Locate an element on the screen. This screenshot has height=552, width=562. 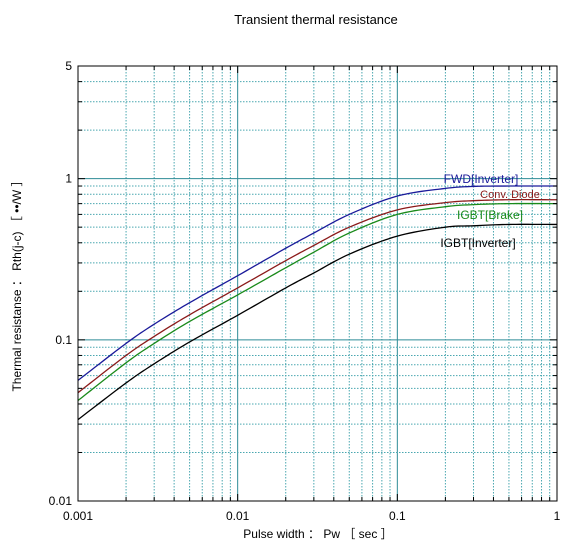
y-tick-label: 5 is located at coordinates (68, 66).